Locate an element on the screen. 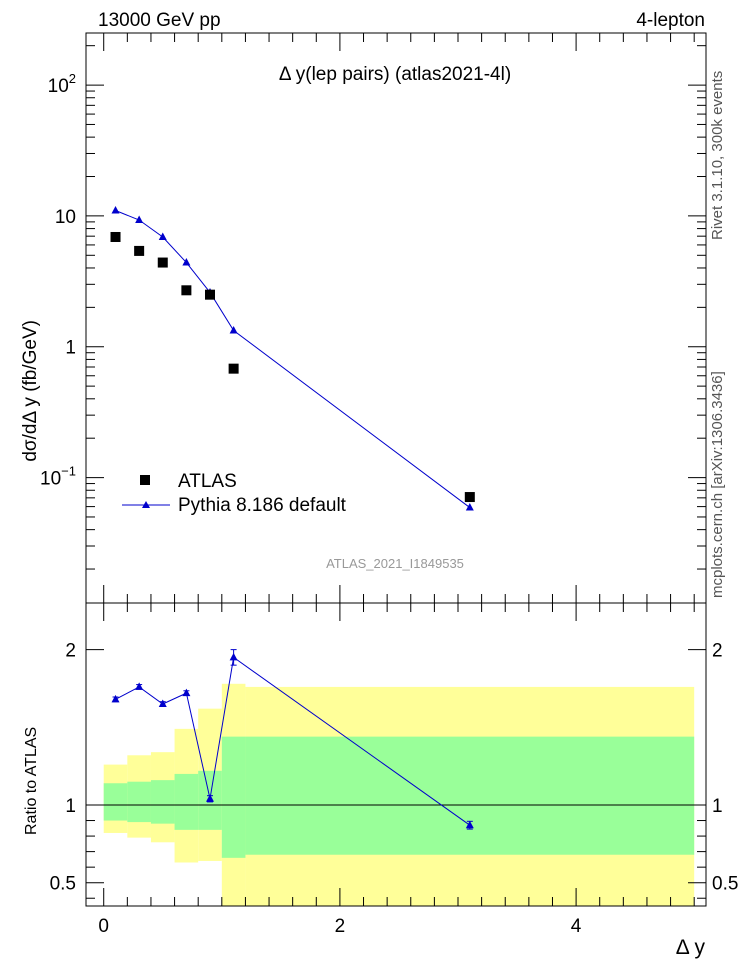 Image resolution: width=746 pixels, height=972 pixels. legend-label-atlas: ATLAS is located at coordinates (207, 481).